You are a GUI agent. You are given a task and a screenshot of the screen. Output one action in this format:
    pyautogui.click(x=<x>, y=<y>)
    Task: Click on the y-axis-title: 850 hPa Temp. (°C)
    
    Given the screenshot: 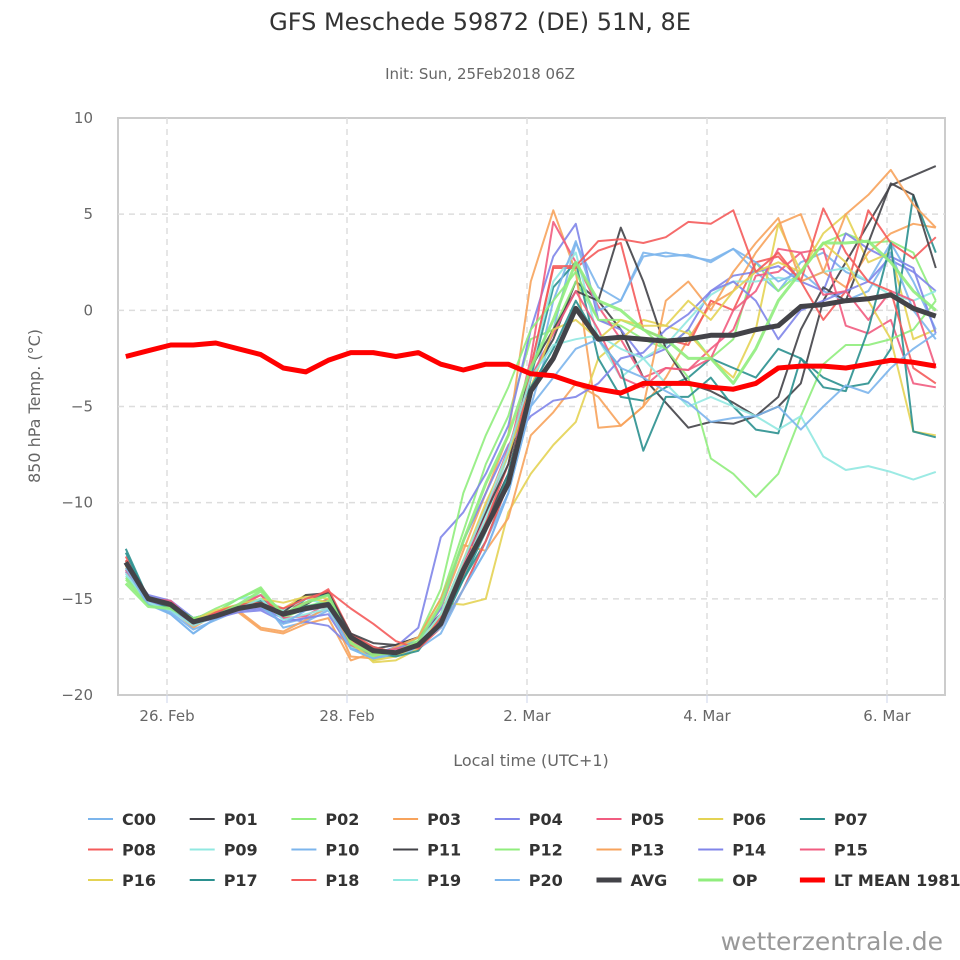 What is the action you would take?
    pyautogui.click(x=34, y=406)
    